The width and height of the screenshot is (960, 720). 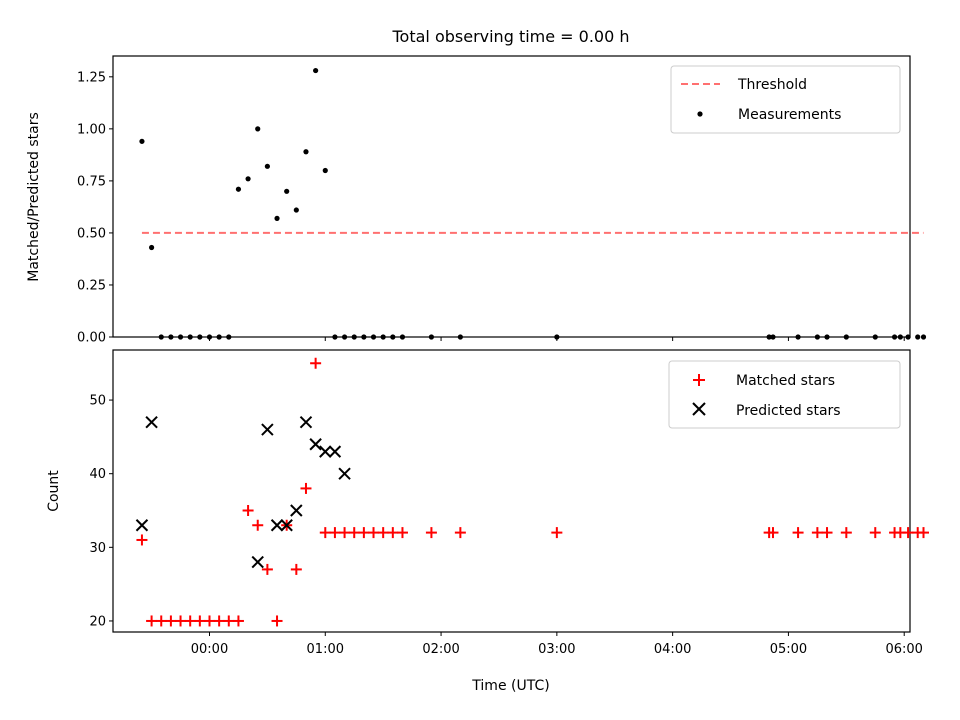 What do you see at coordinates (788, 649) in the screenshot?
I see `x-tick-label: 05:00` at bounding box center [788, 649].